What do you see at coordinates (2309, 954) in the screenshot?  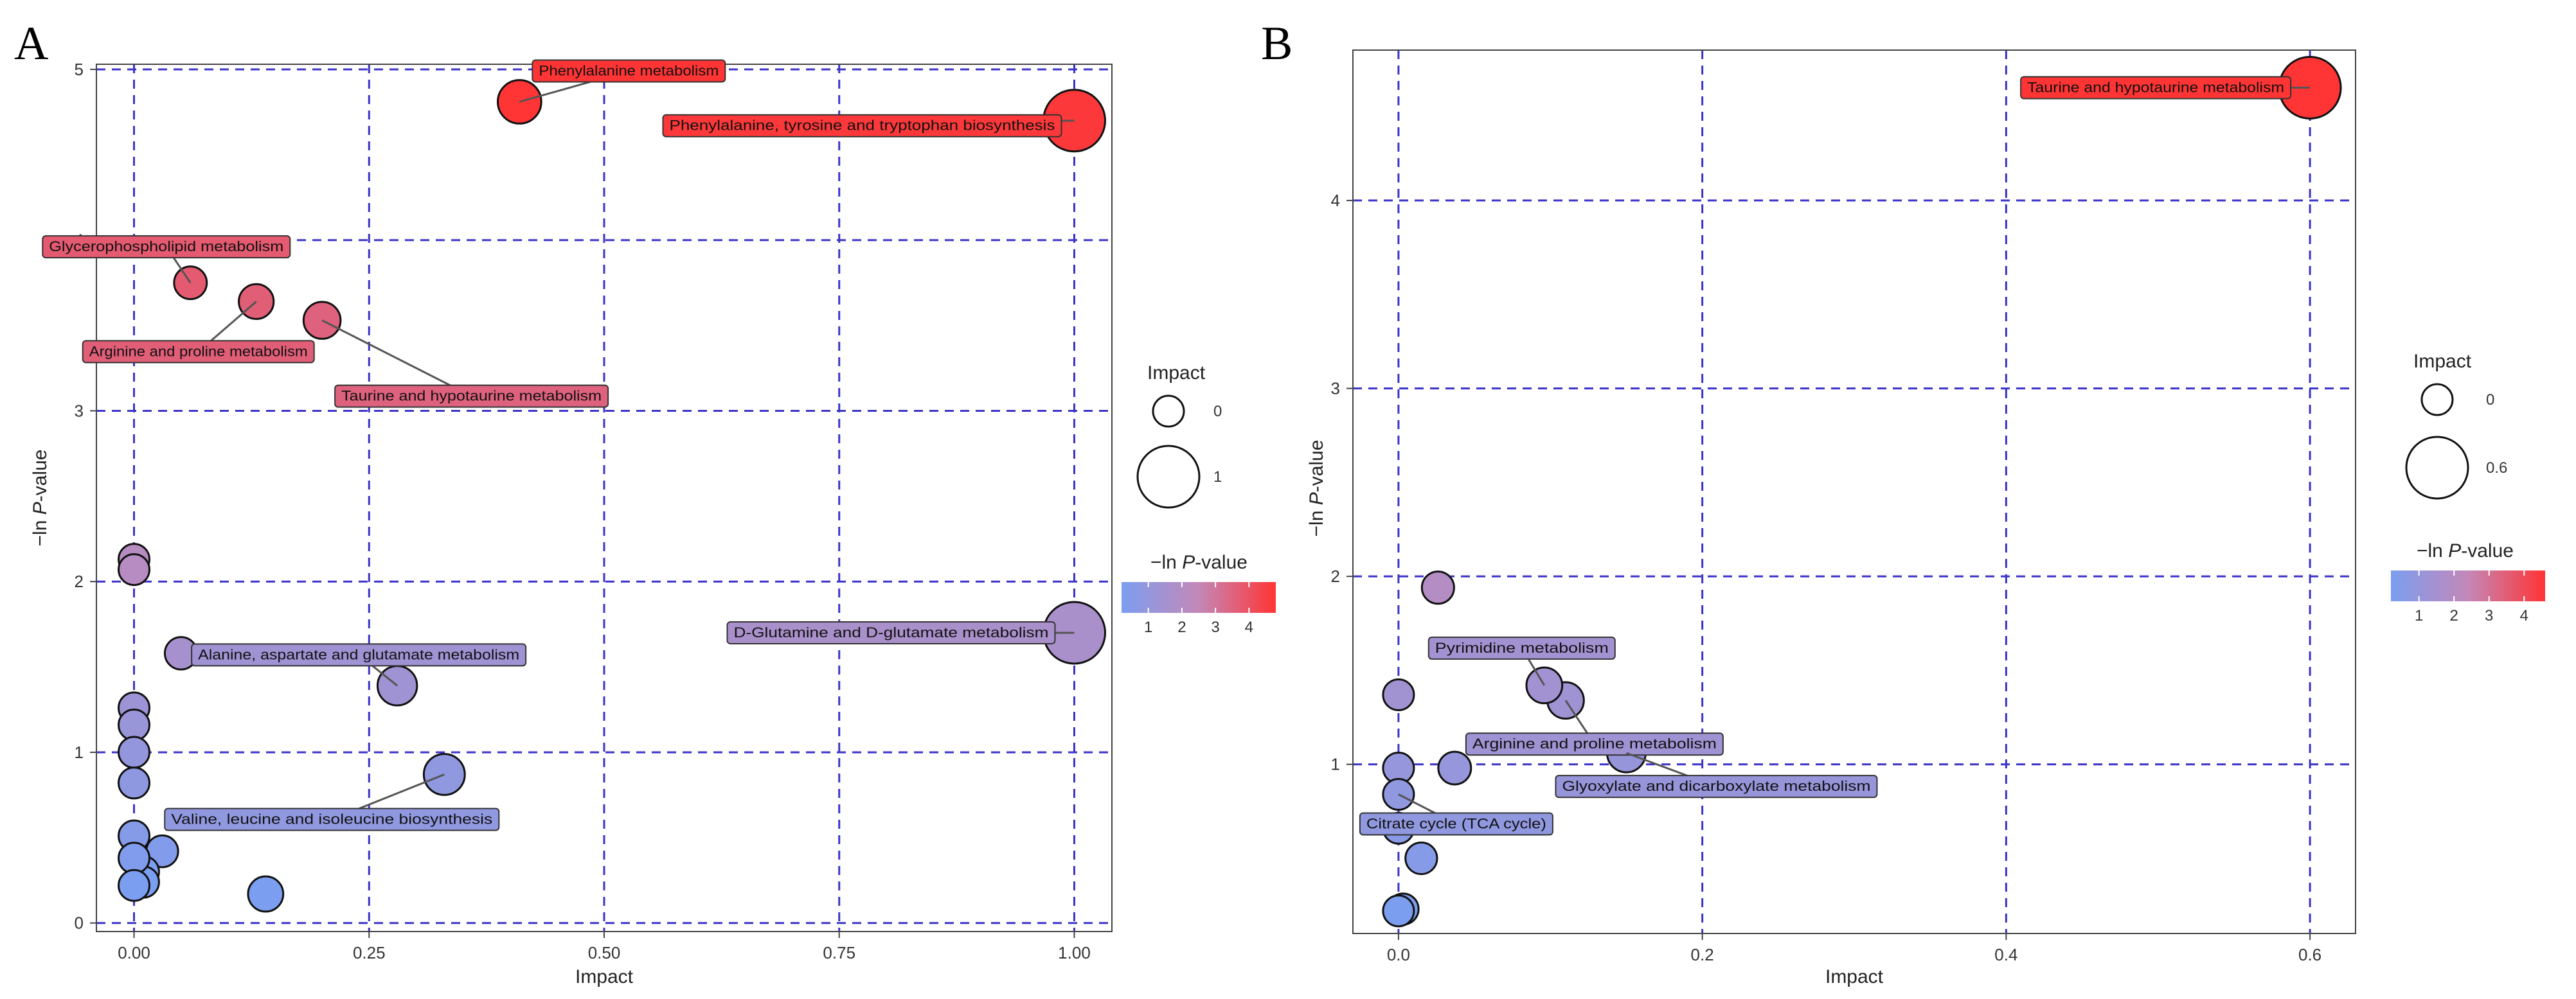 I see `x-tick-label: 0.6` at bounding box center [2309, 954].